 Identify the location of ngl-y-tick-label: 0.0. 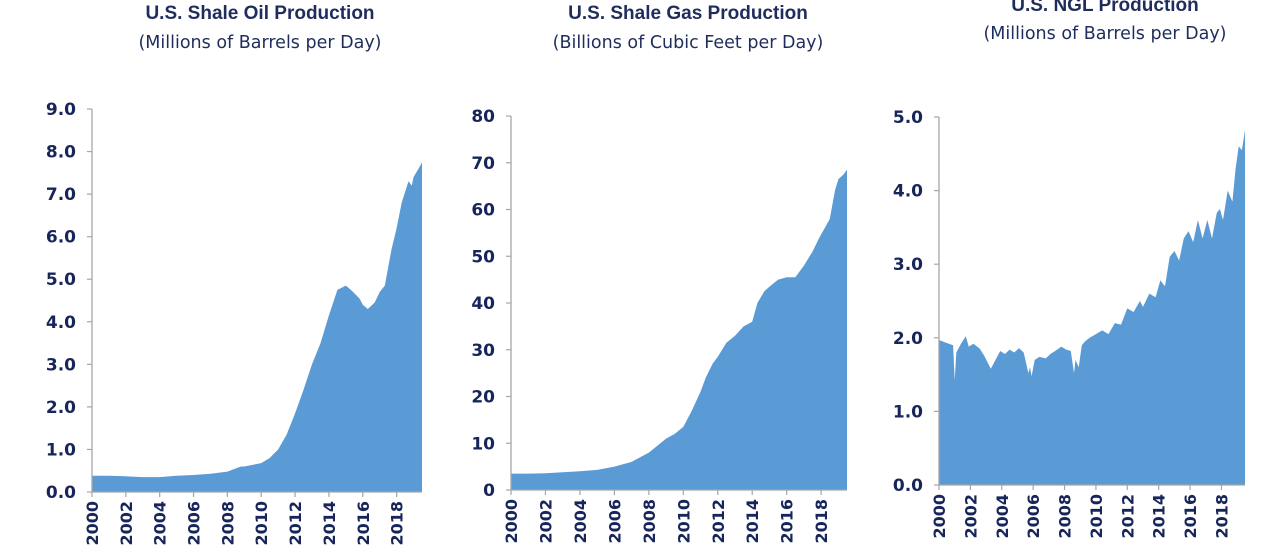
(908, 486).